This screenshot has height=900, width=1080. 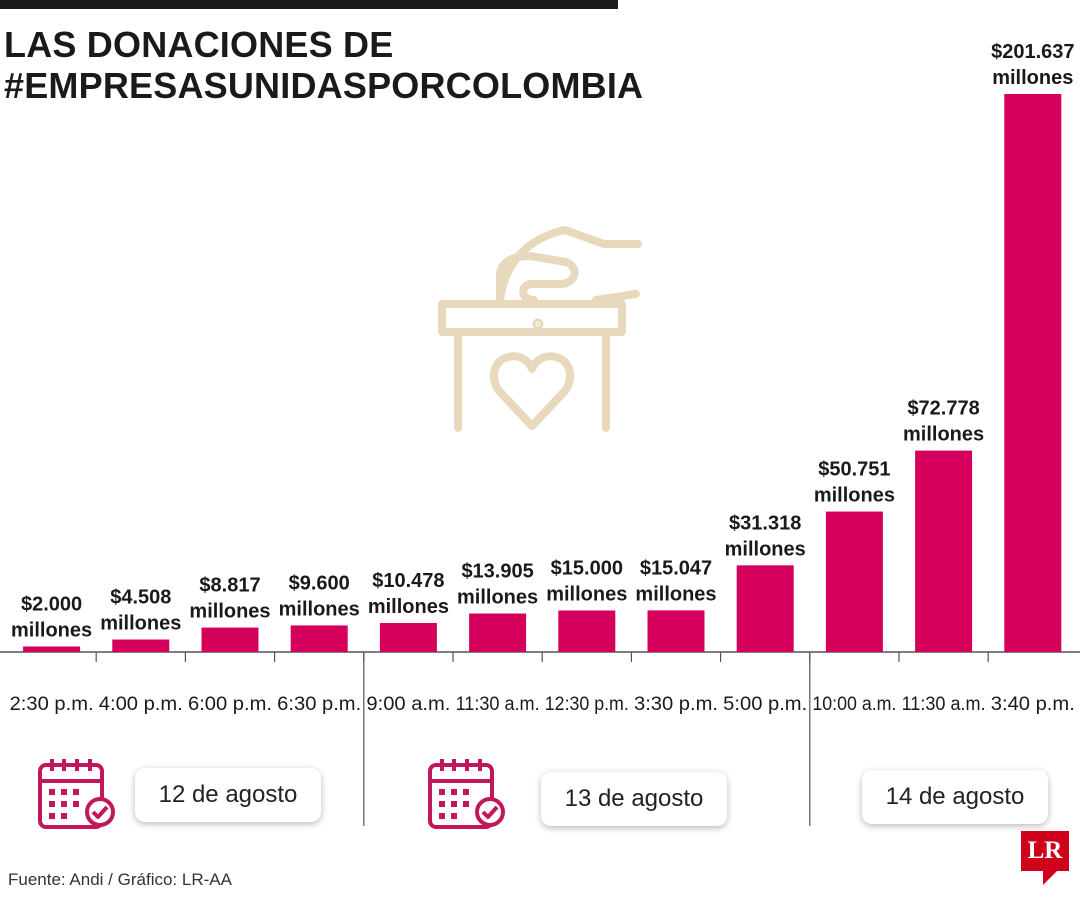 What do you see at coordinates (1033, 704) in the screenshot?
I see `x-tick-label: 3:40 p.m.` at bounding box center [1033, 704].